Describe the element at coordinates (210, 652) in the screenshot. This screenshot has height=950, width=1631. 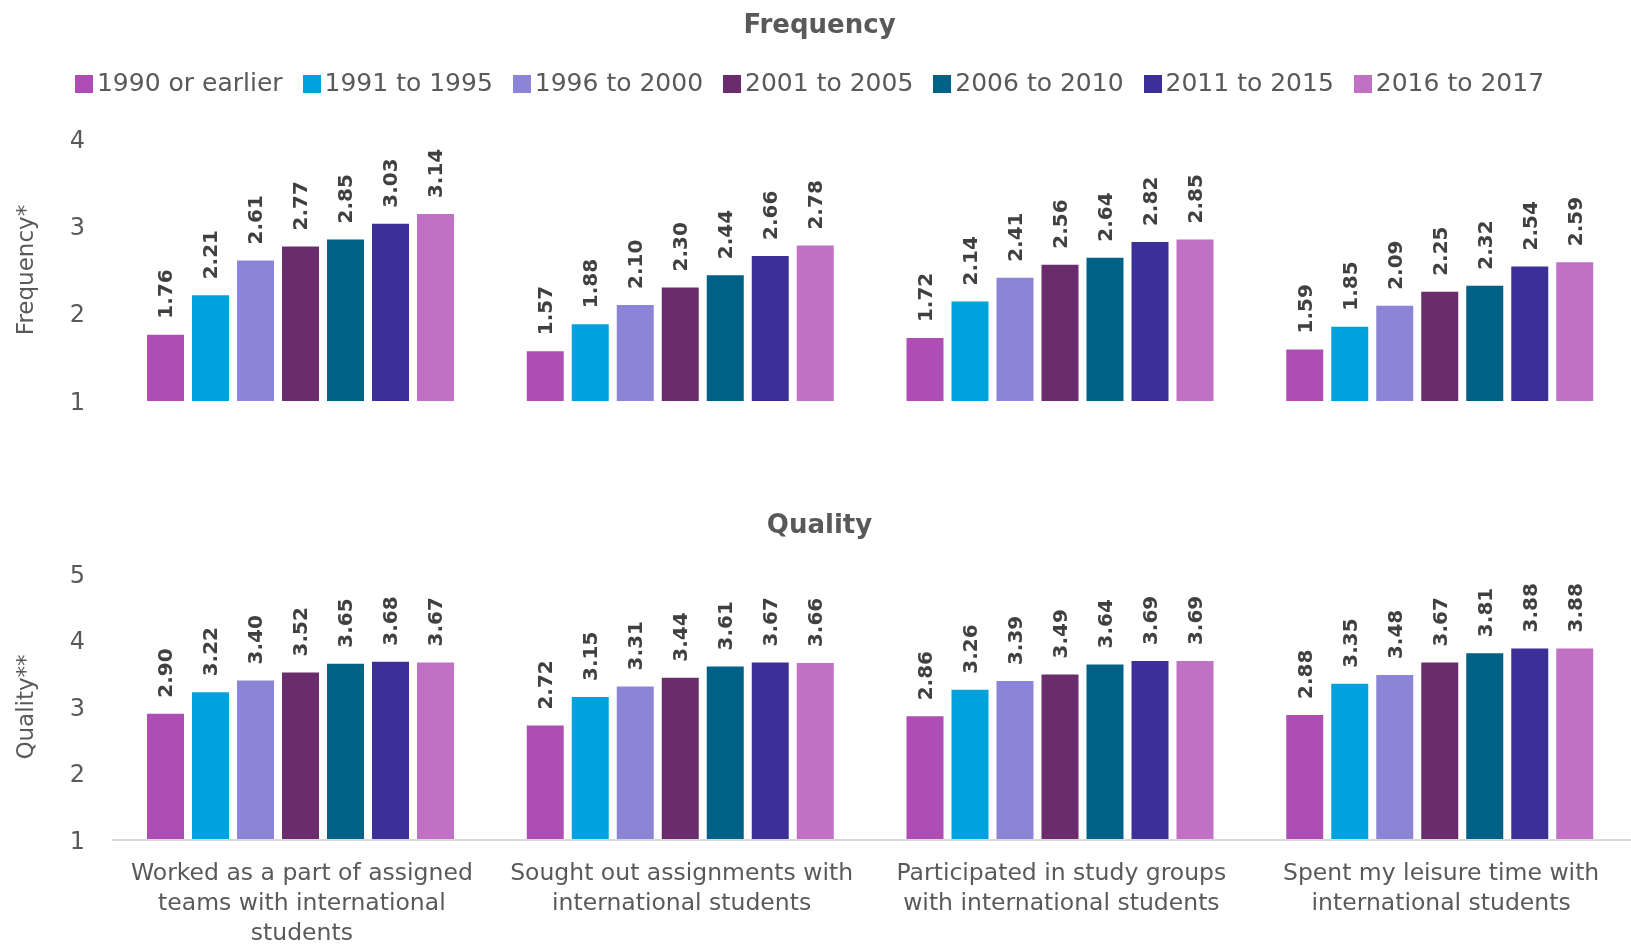
I see `data-label: 3.22` at that location.